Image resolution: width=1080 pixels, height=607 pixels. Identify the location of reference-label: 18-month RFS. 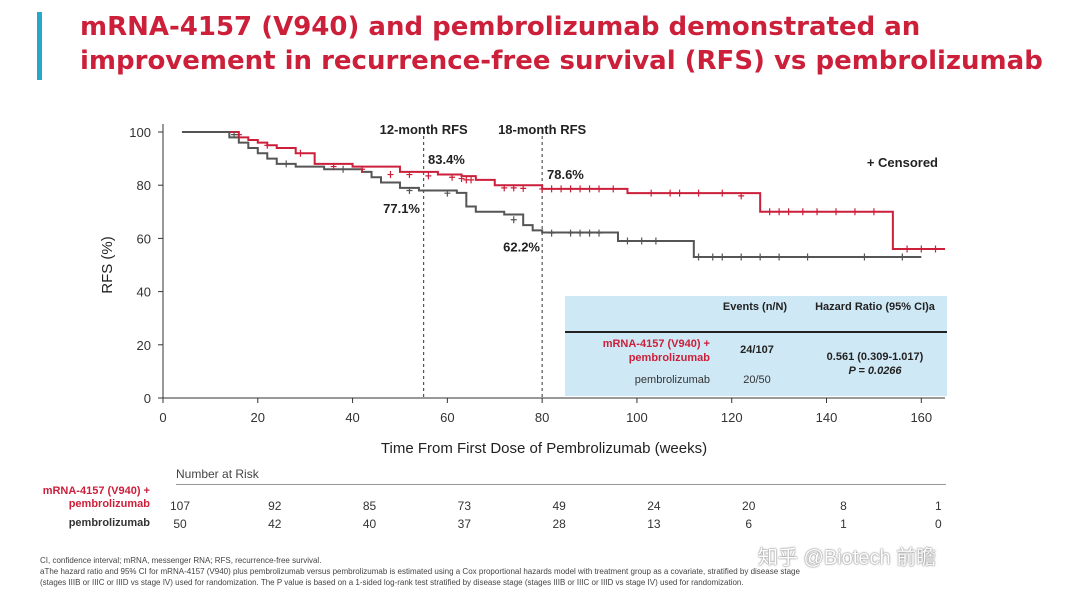
(542, 129).